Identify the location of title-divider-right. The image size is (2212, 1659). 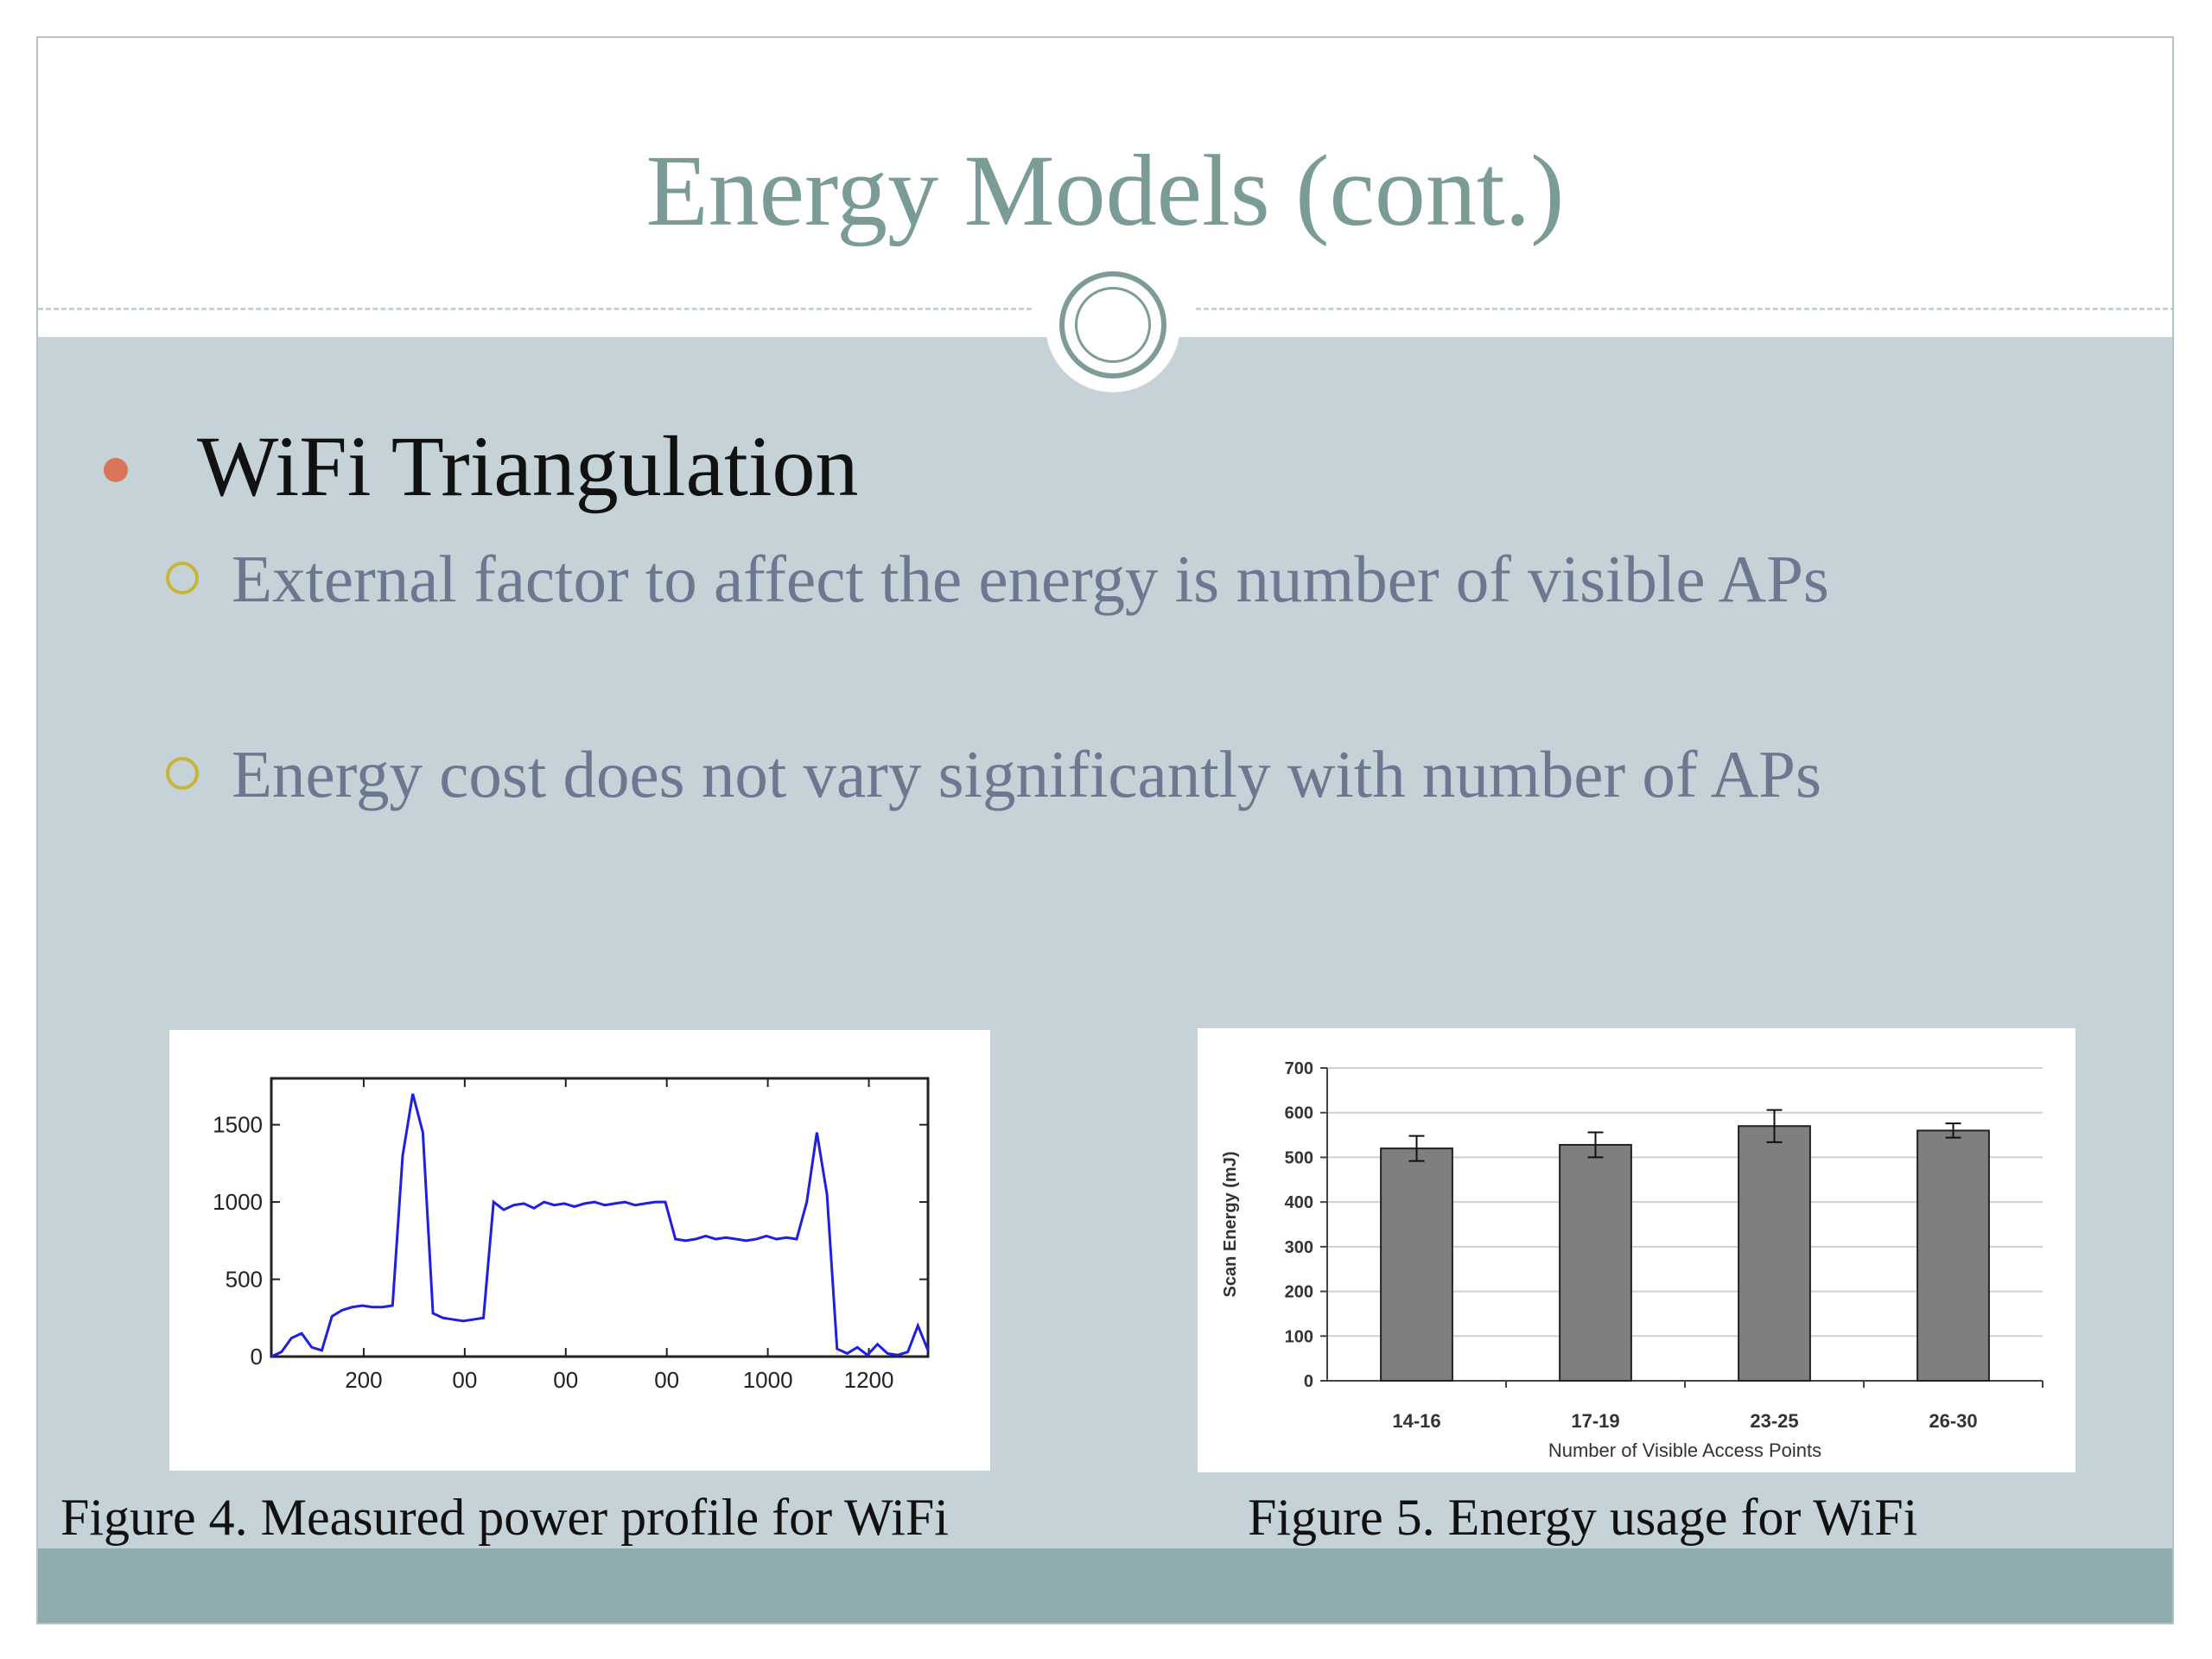
(1684, 309).